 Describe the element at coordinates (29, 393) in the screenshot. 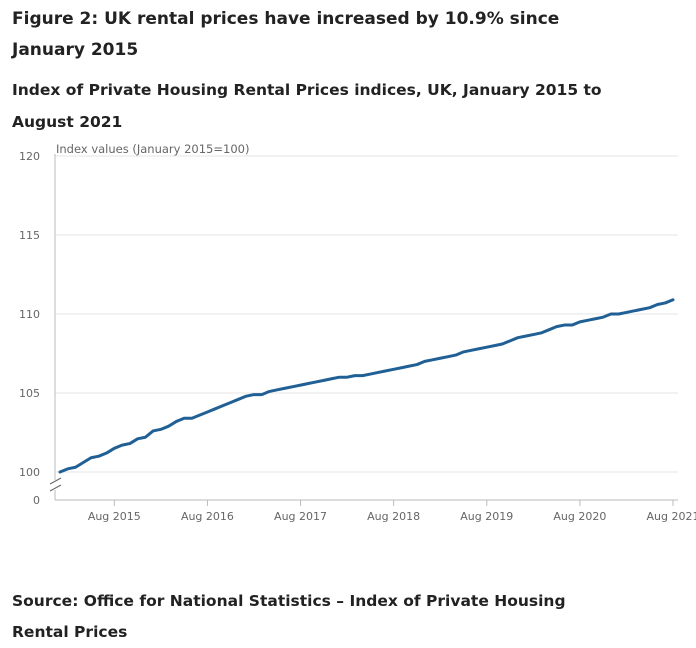

I see `y-tick-label: 105` at that location.